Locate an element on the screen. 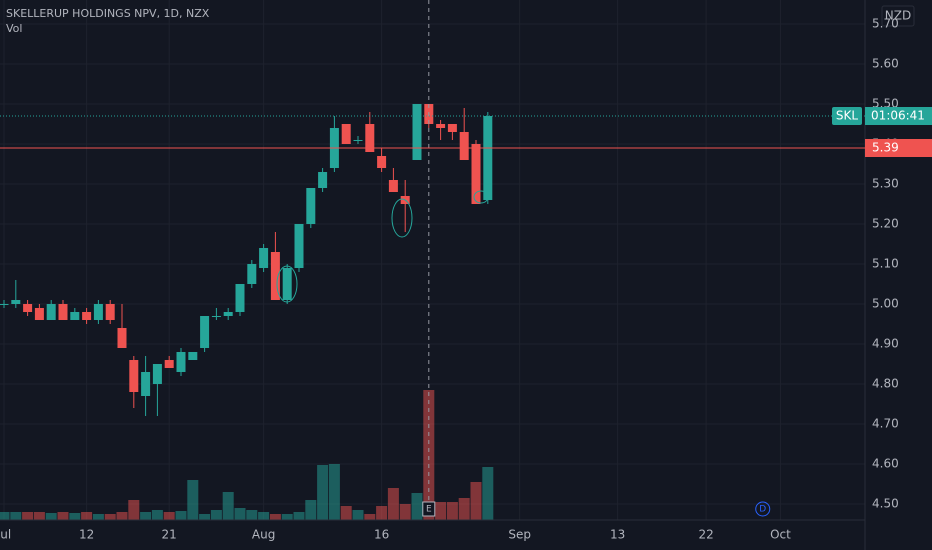  event-circle is located at coordinates (763, 509).